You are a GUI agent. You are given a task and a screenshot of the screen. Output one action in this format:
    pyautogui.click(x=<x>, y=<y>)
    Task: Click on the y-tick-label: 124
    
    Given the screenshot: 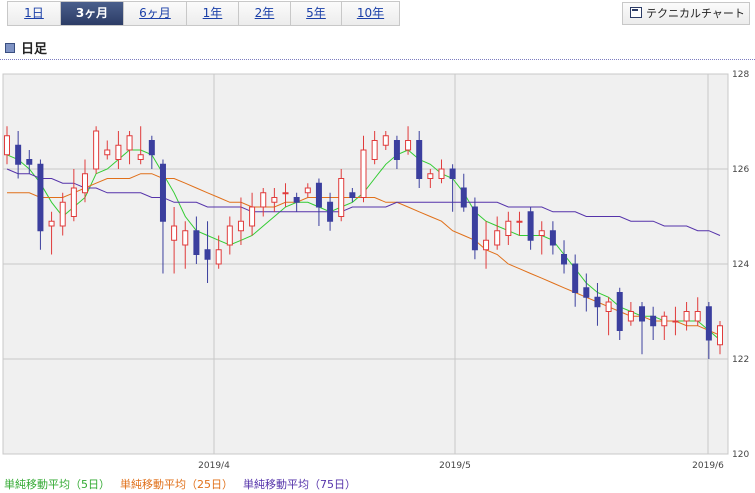 What is the action you would take?
    pyautogui.click(x=740, y=265)
    